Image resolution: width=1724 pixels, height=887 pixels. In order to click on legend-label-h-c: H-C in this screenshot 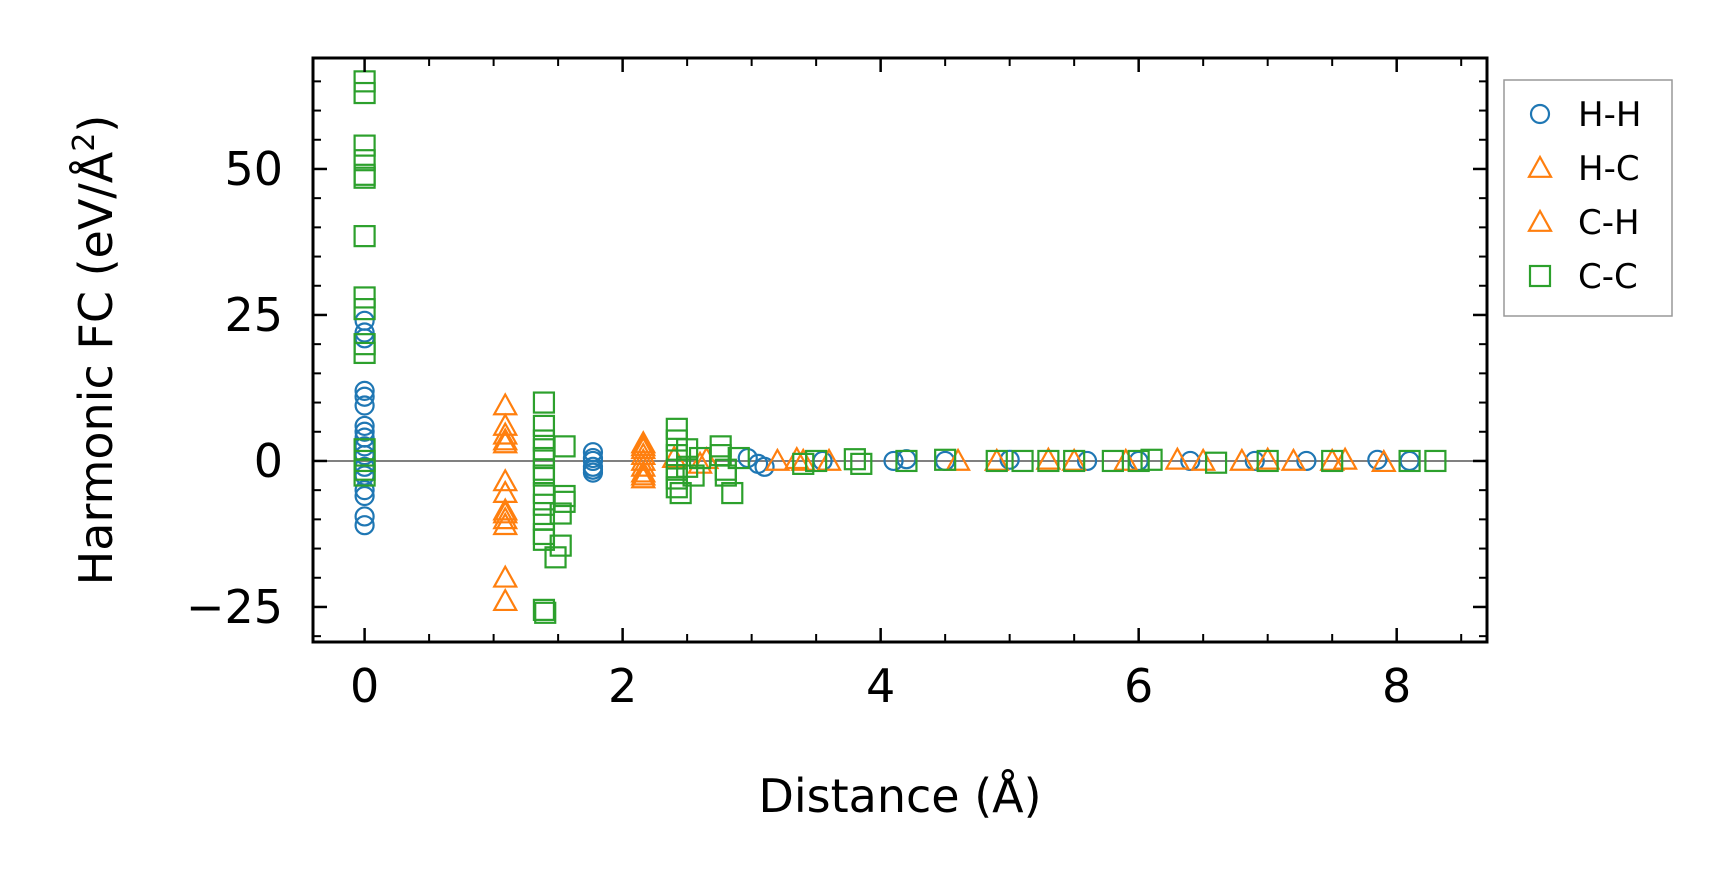, I will do `click(1609, 169)`.